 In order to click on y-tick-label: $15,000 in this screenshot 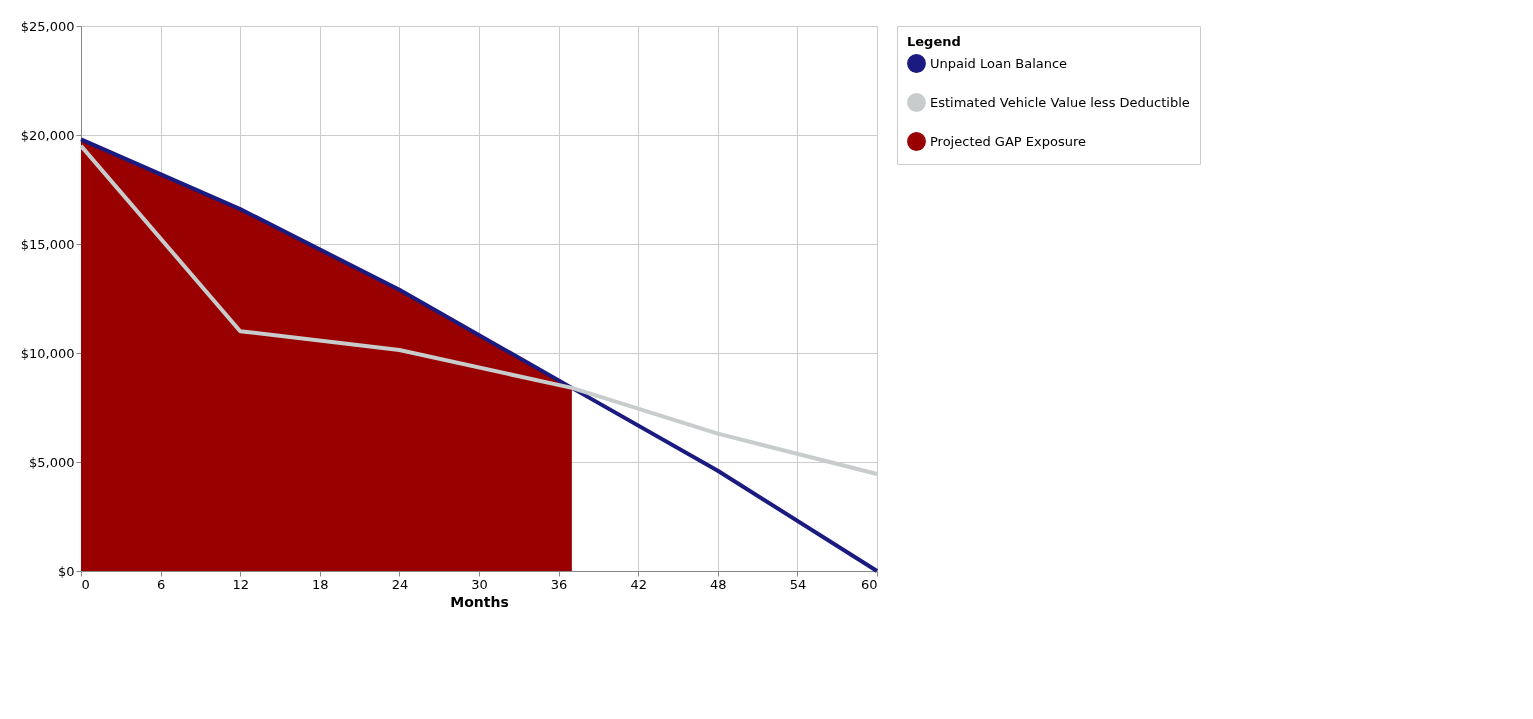, I will do `click(47, 244)`.